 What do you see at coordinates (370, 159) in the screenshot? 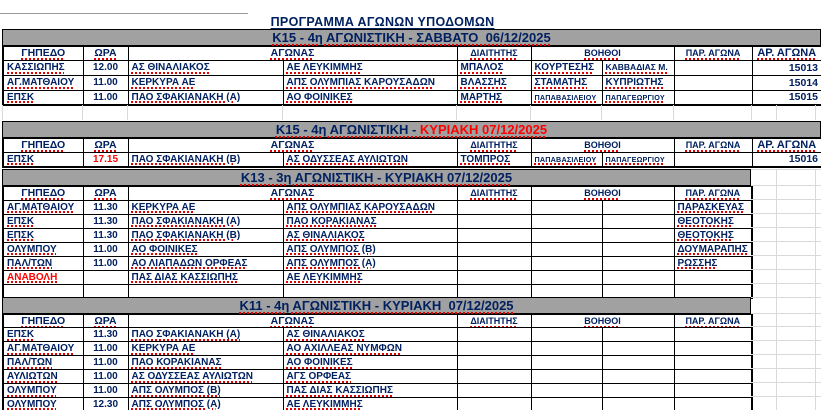
I see `away-team-cell: ΑΣ ΟΔΥΣΣΕΑΣ ΑΥΛΙΩΤΩΝ` at bounding box center [370, 159].